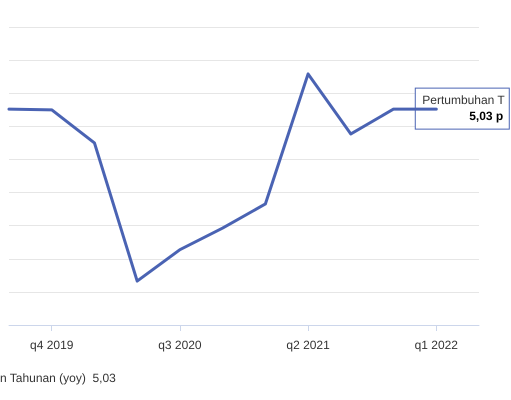 The width and height of the screenshot is (511, 400). I want to click on text: n Tahunan (yoy) 5,03, so click(58, 378).